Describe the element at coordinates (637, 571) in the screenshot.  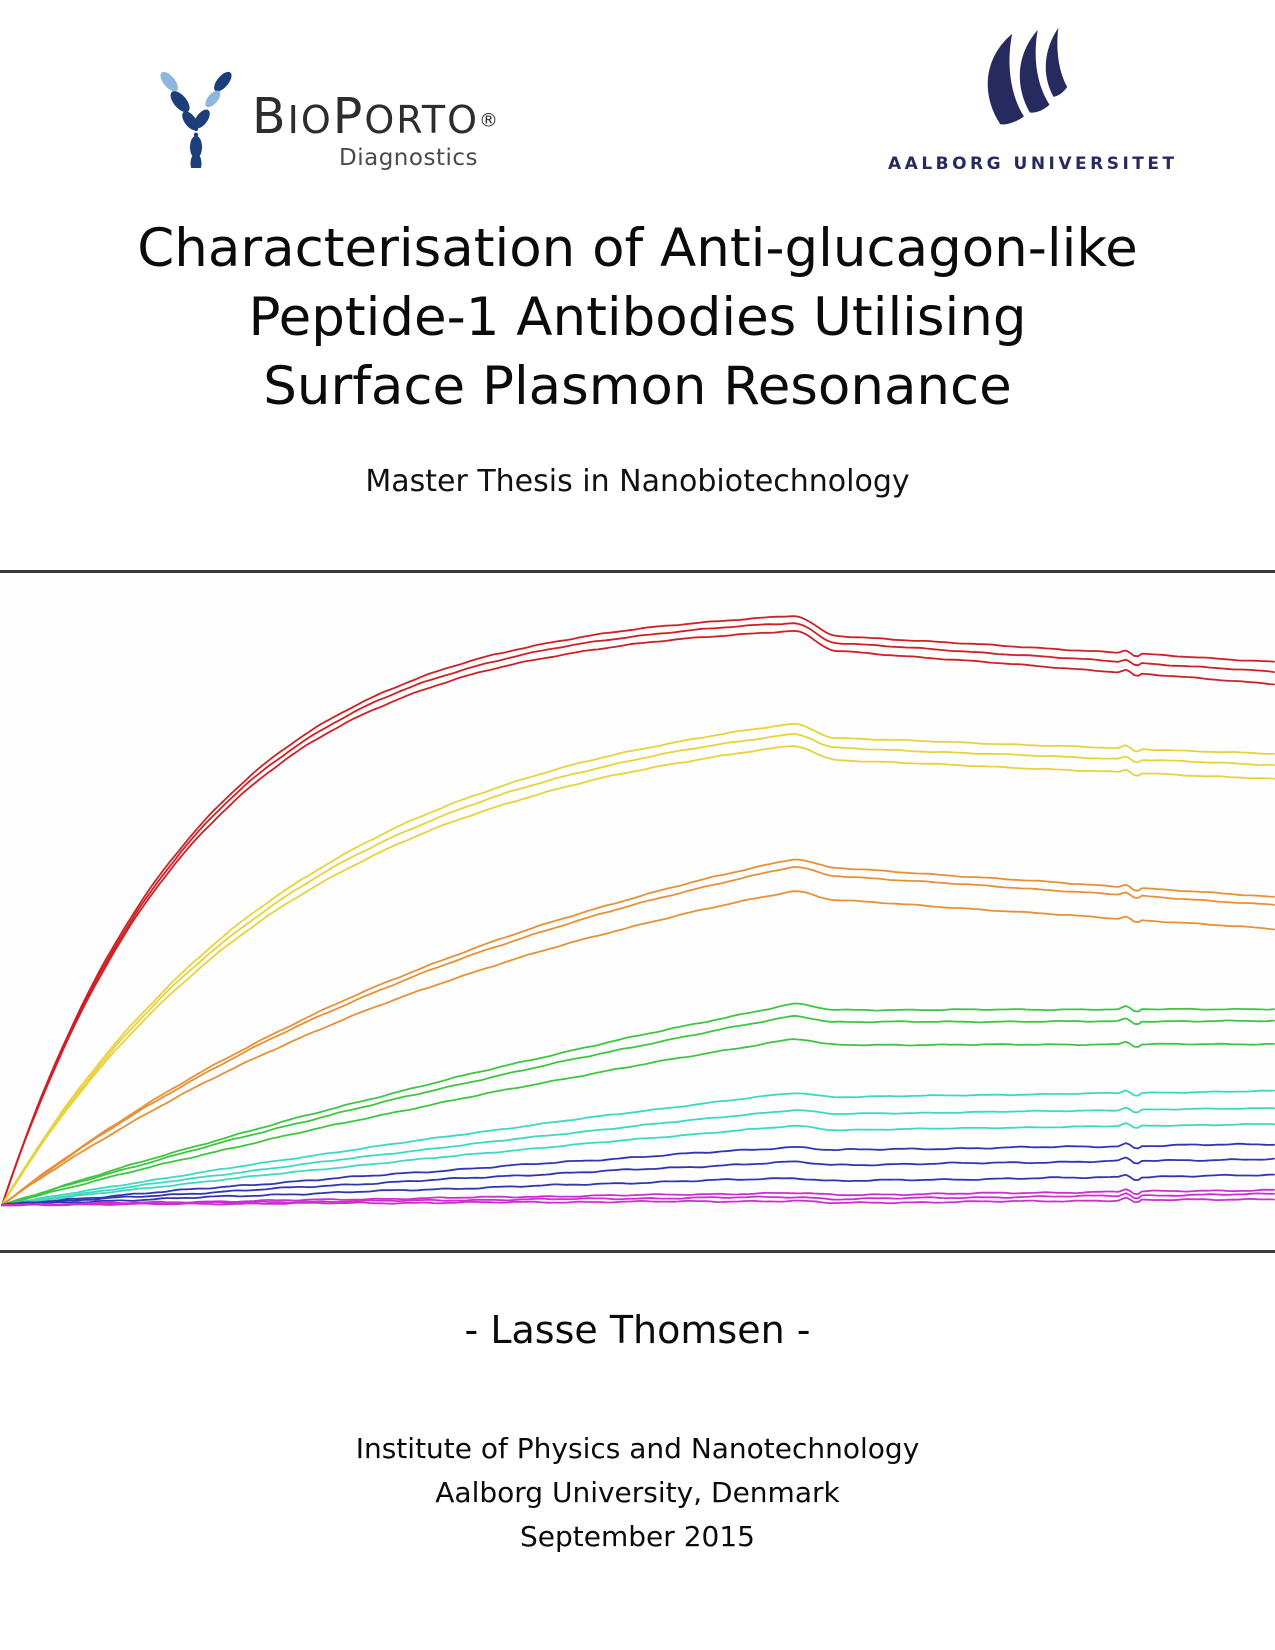
I see `chart-top-rule` at that location.